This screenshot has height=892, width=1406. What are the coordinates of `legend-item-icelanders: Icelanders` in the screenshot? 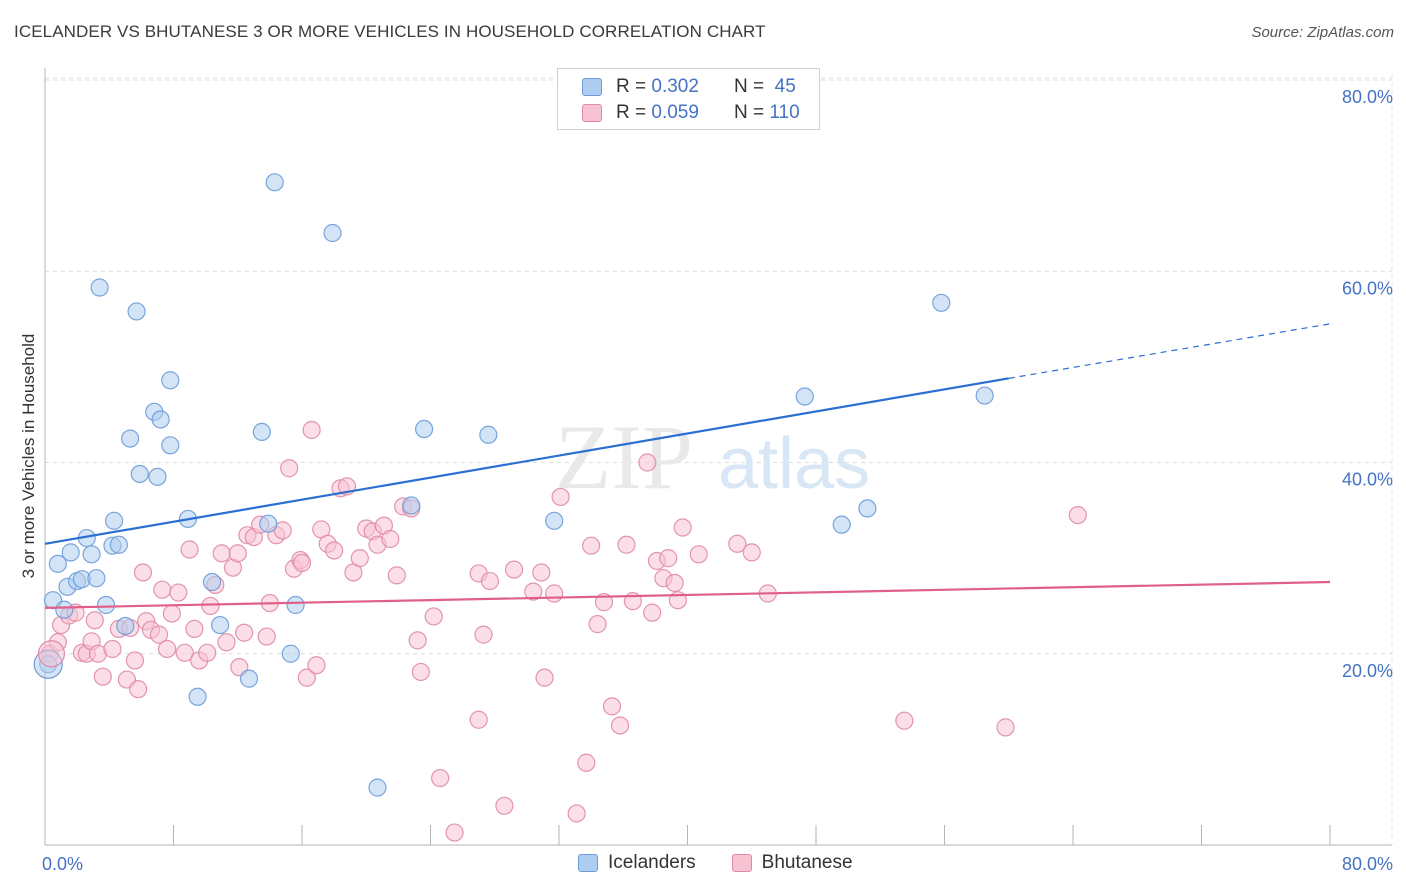 It's located at (637, 863).